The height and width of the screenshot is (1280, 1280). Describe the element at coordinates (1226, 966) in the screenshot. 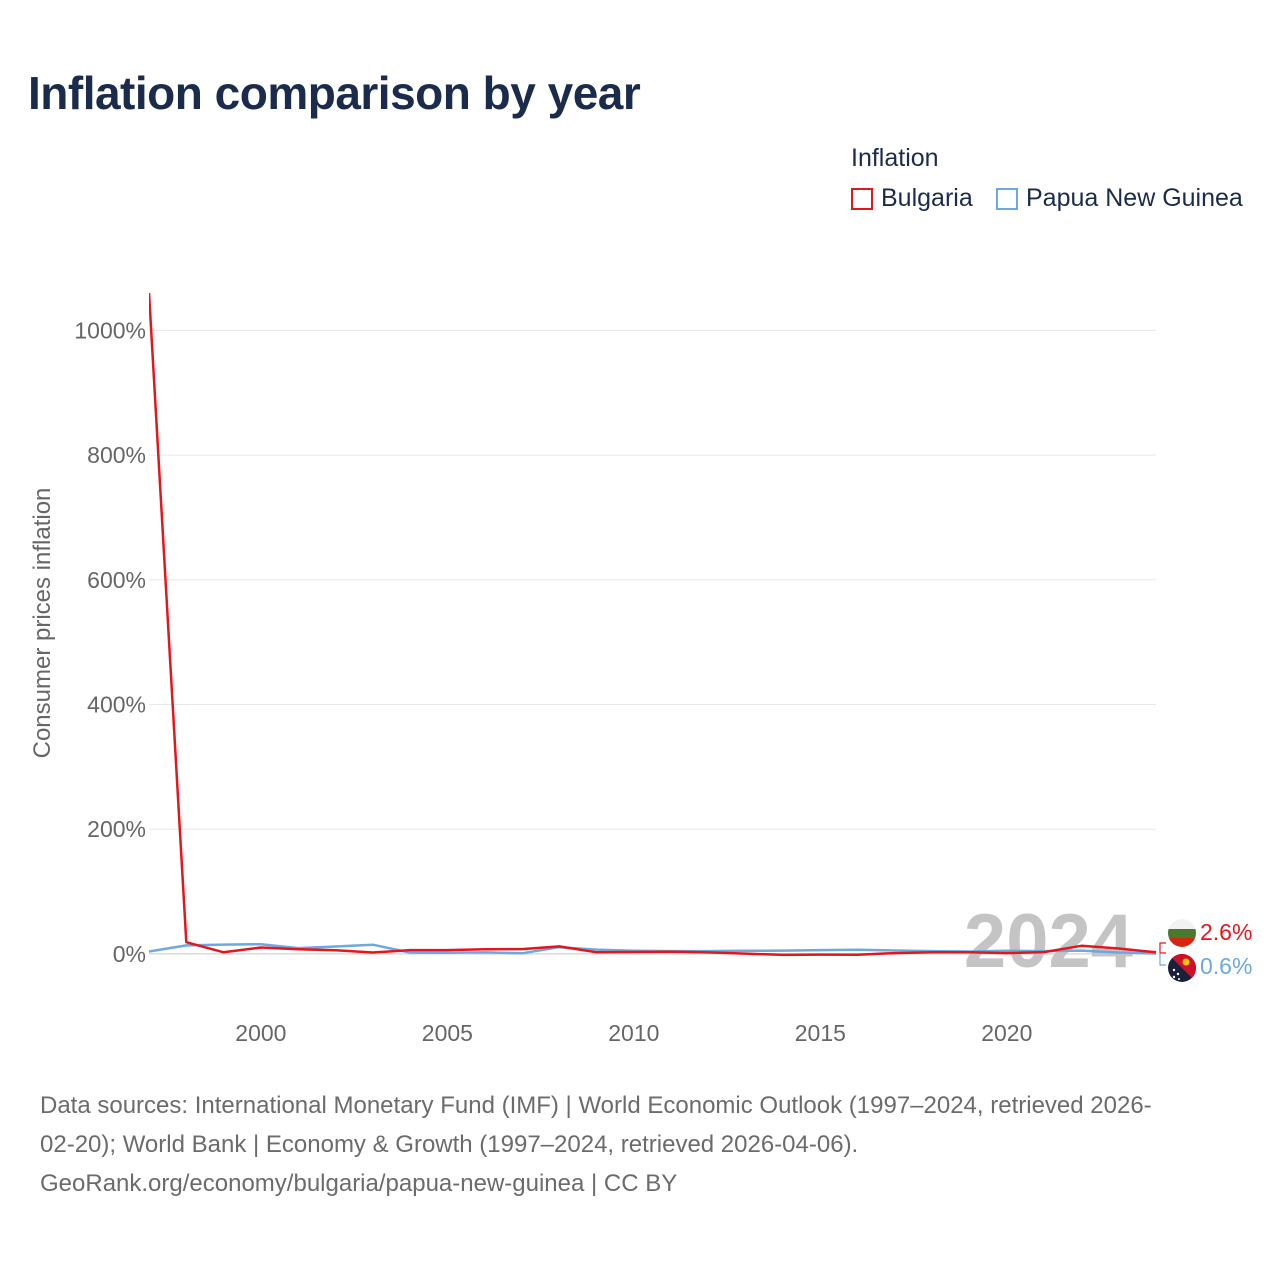

I see `png-end-value: 0.6%` at that location.